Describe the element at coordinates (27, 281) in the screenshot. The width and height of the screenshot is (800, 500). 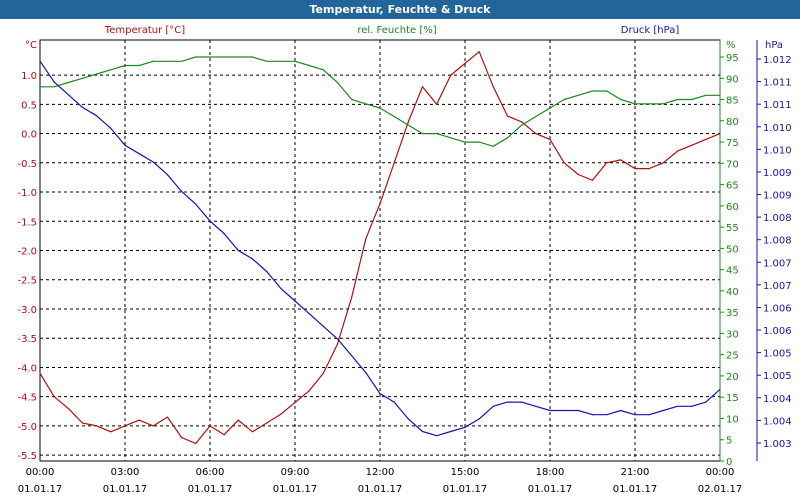
I see `temperature-tick-label: -2.5` at that location.